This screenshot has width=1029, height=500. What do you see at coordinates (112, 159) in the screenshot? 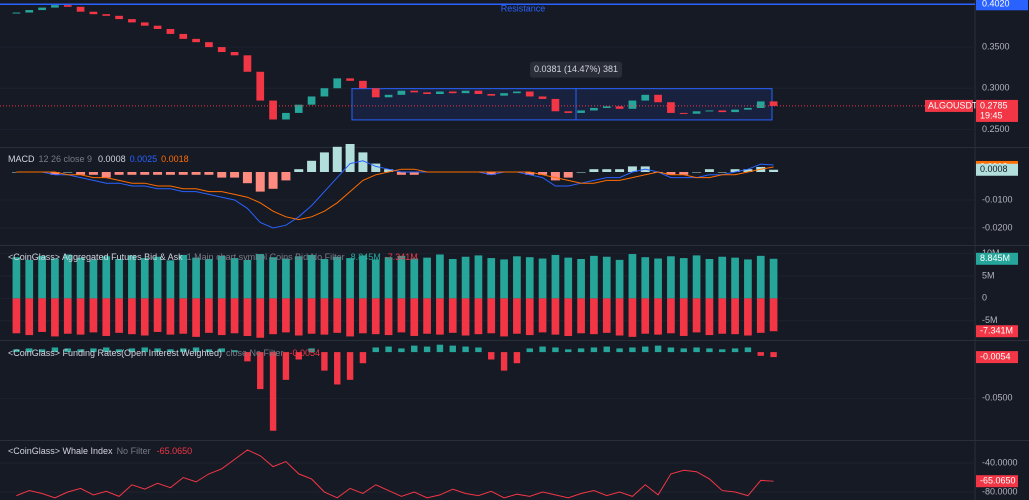
I see `hist-value: 0.0008` at bounding box center [112, 159].